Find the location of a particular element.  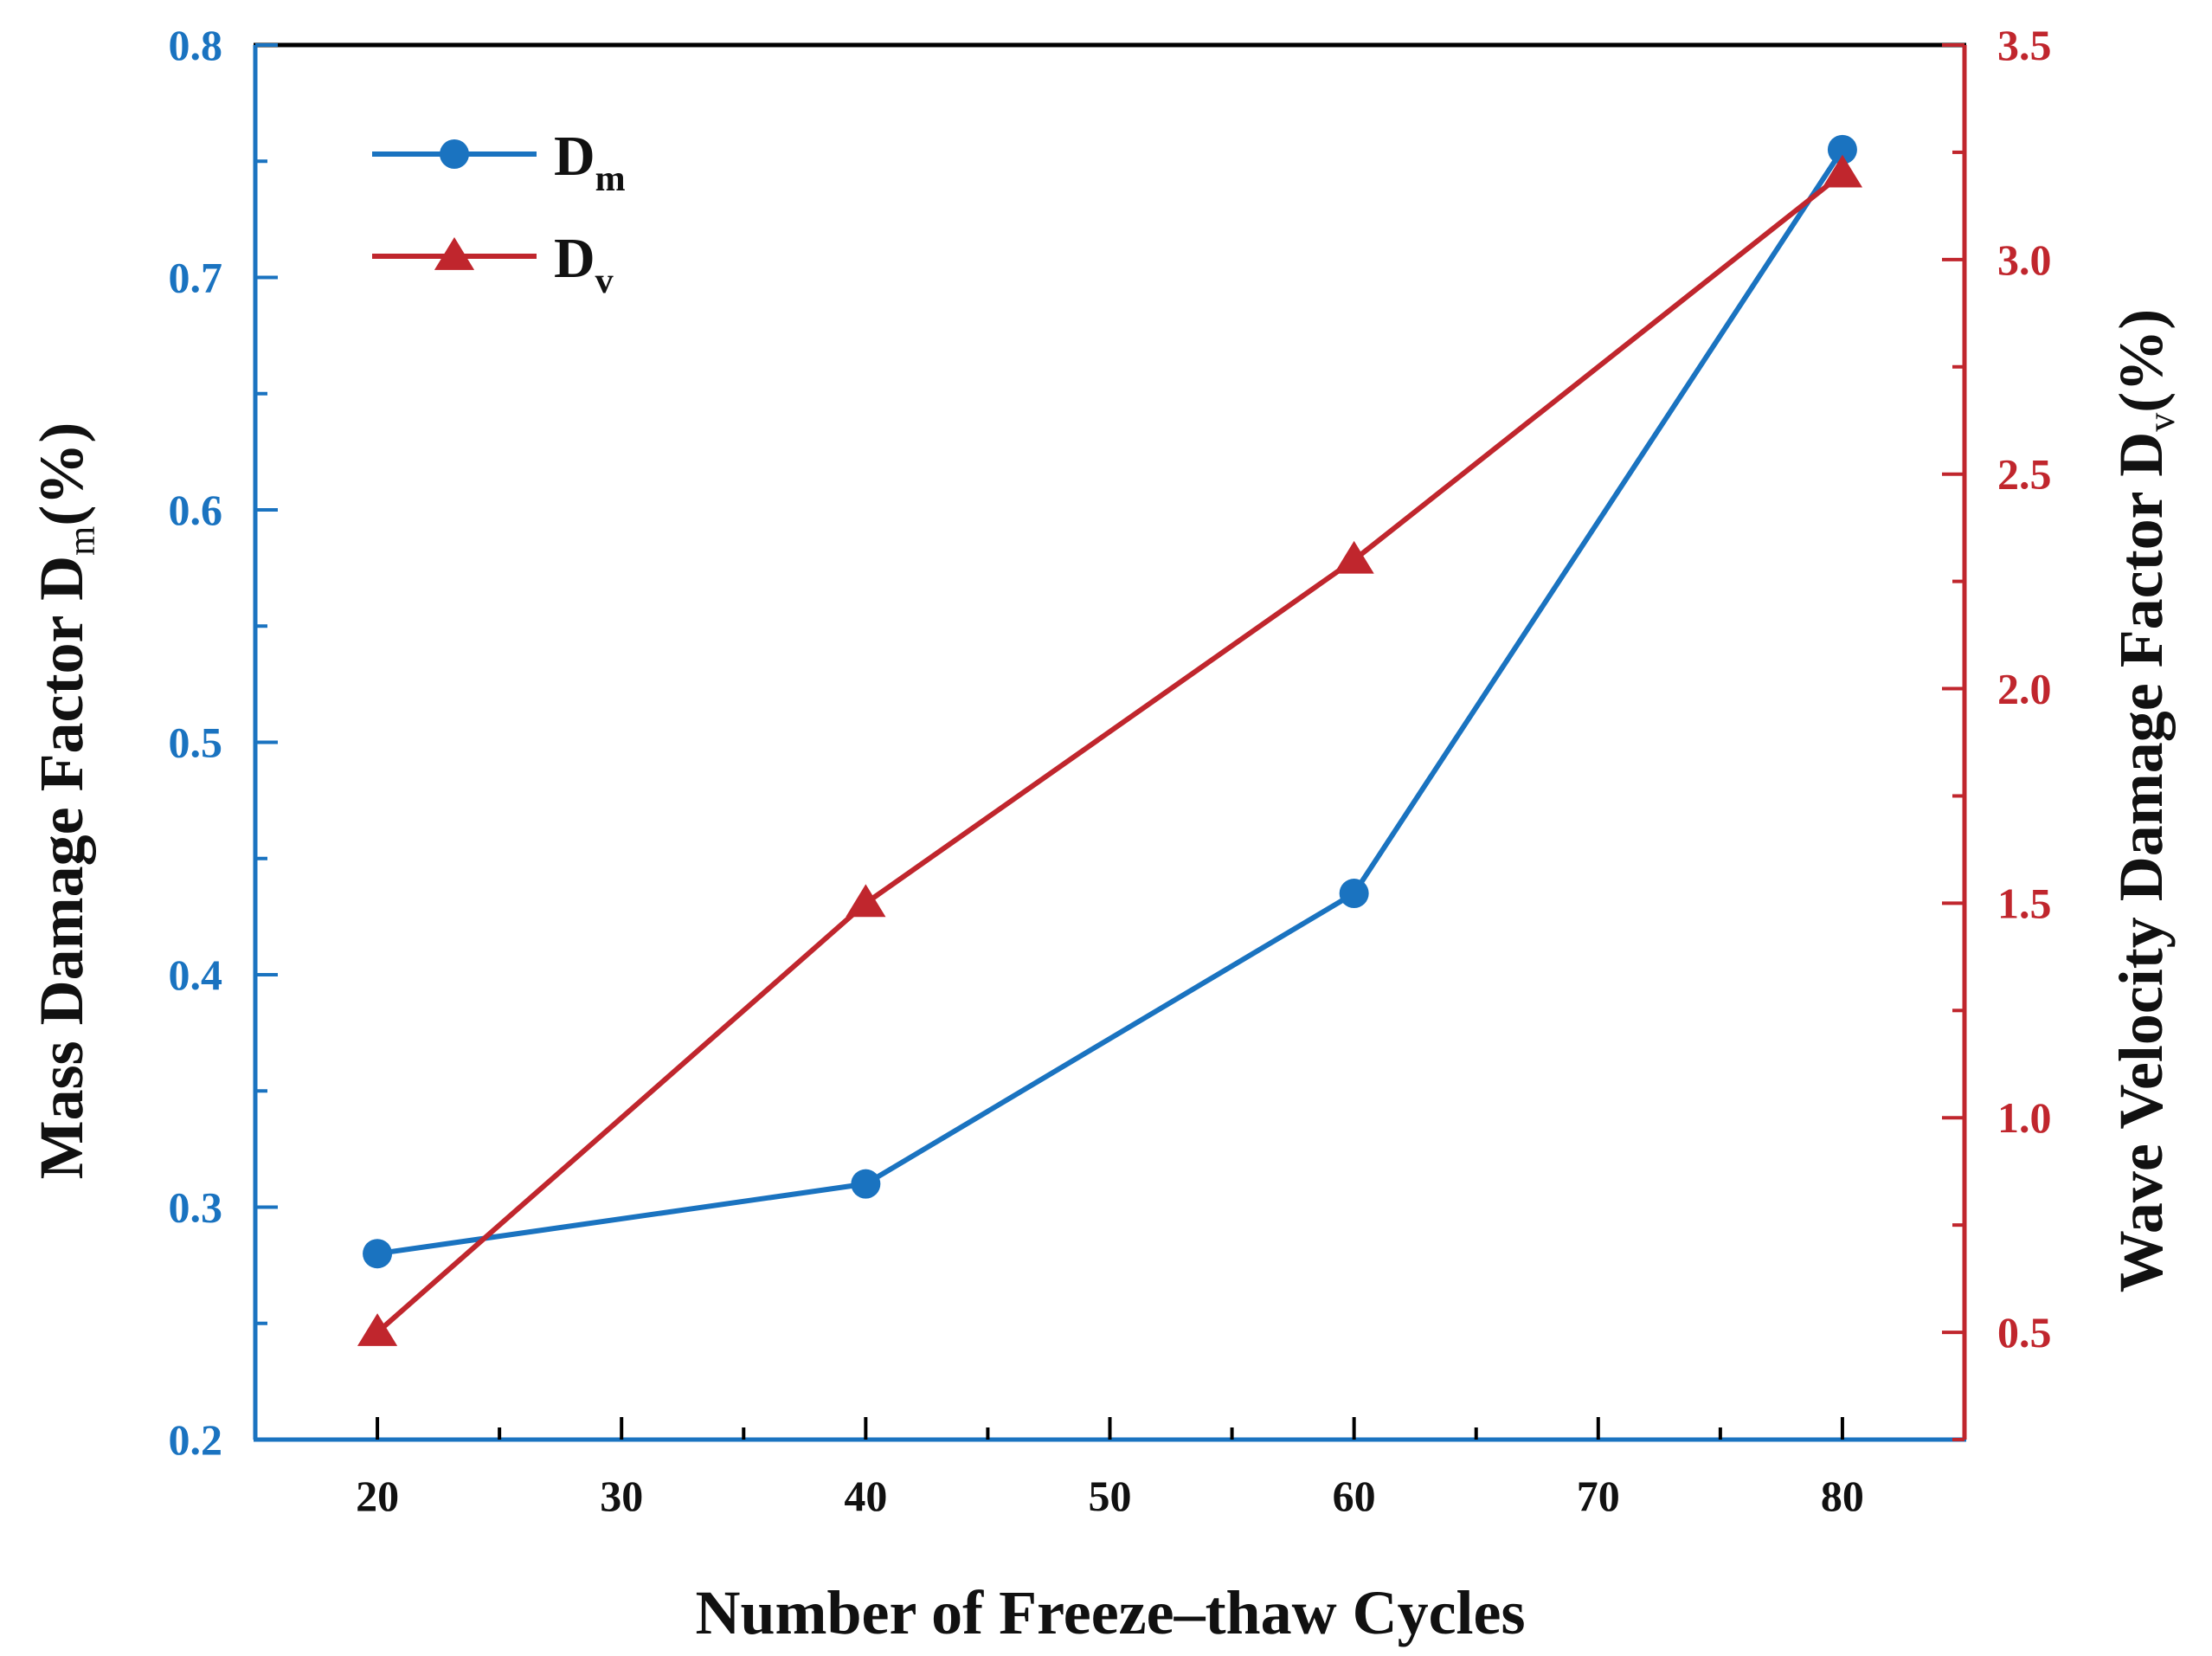

left-tick-label: 0.2 is located at coordinates (196, 1439).